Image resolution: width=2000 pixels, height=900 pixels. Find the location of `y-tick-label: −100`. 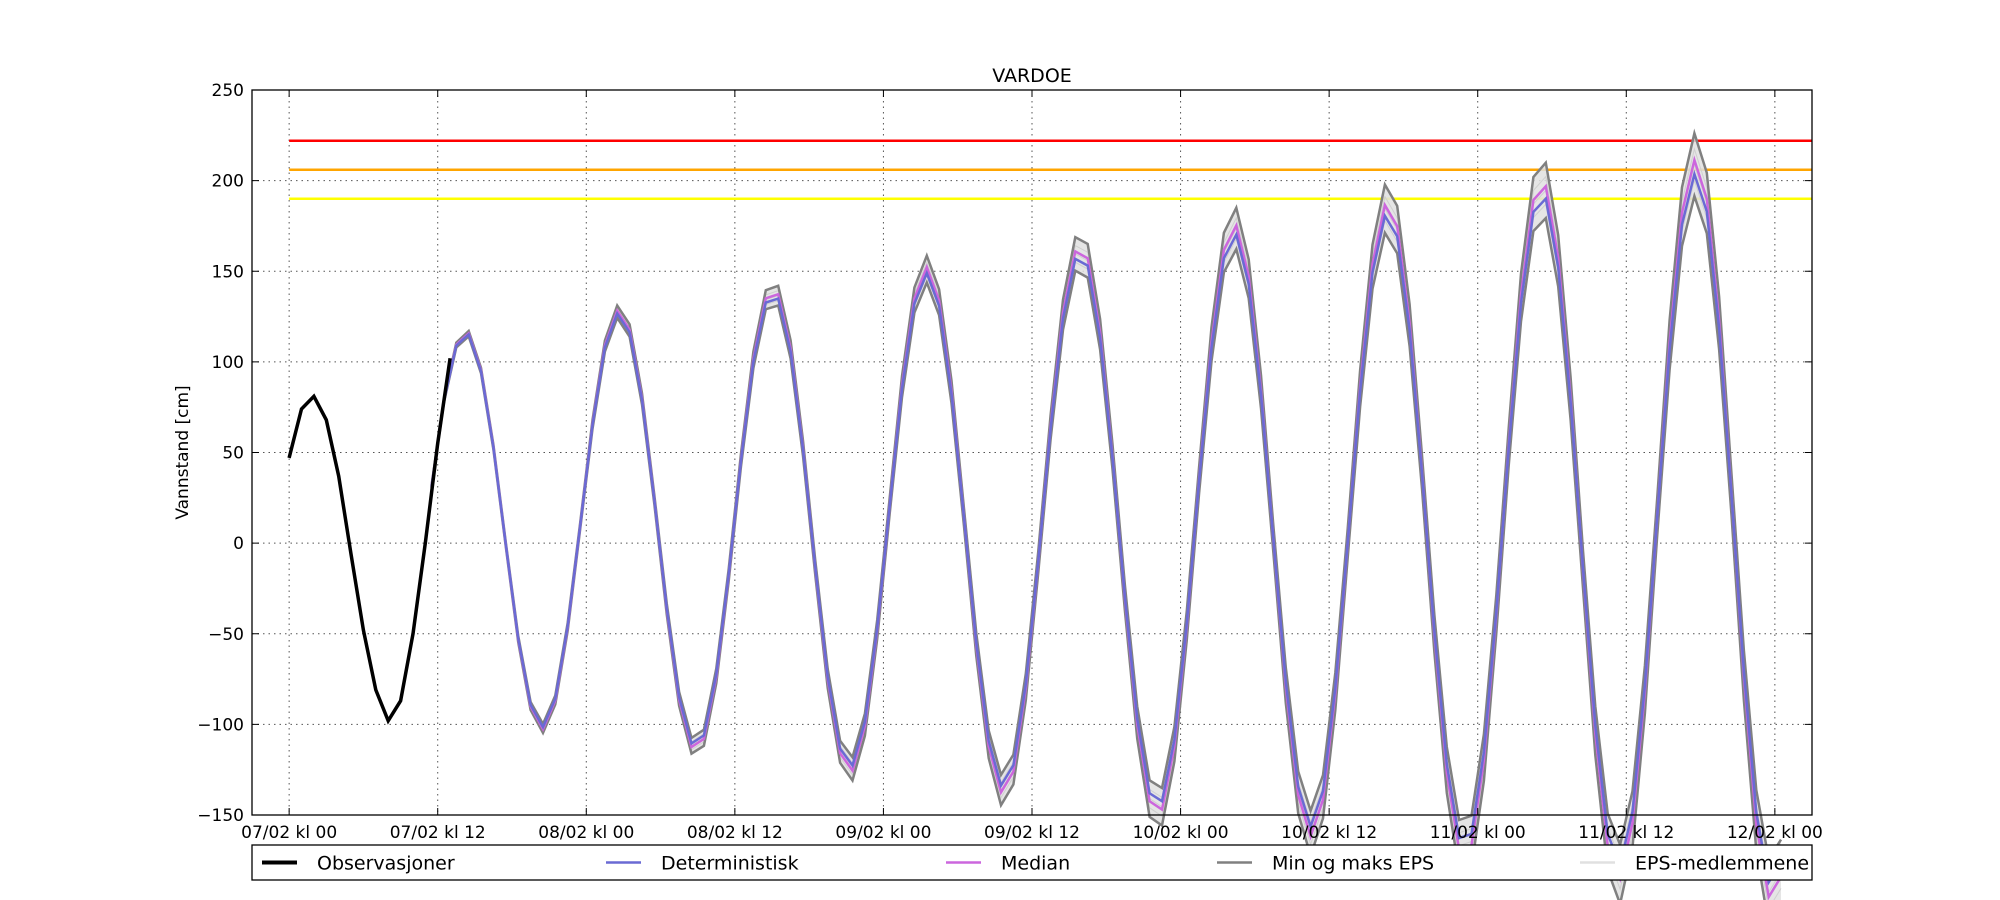

y-tick-label: −100 is located at coordinates (220, 725).